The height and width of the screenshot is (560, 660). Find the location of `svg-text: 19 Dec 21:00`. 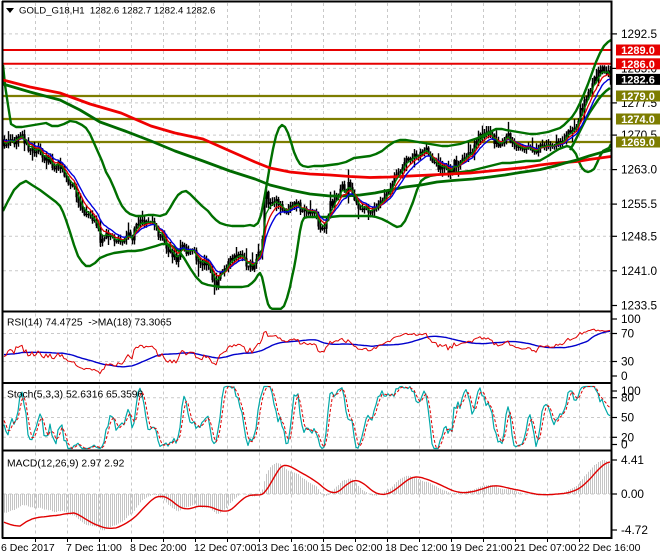

svg-text: 19 Dec 21:00 is located at coordinates (481, 548).